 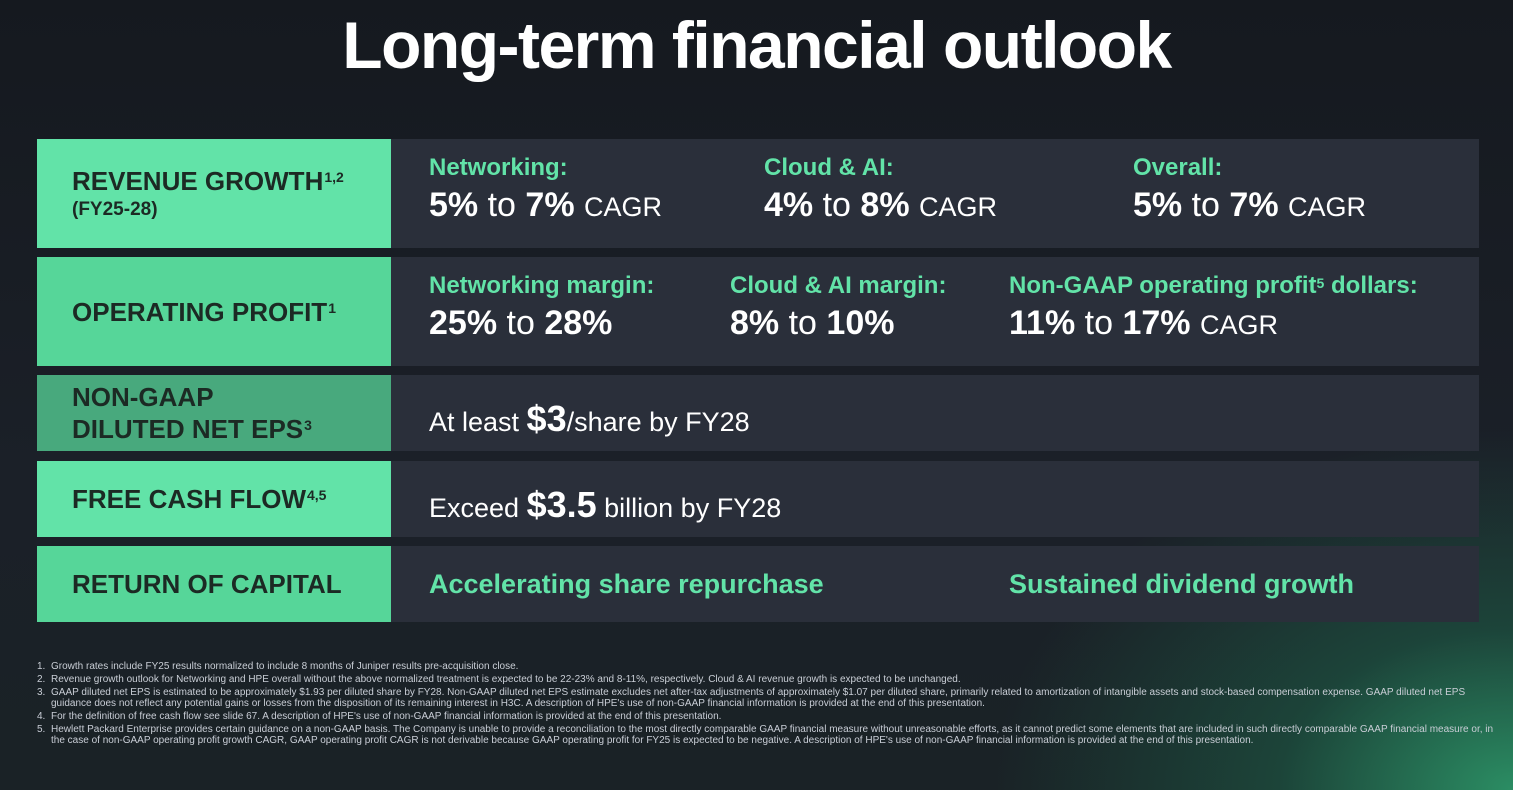 I want to click on eps-label-line1: NON-GAAP, so click(x=143, y=397).